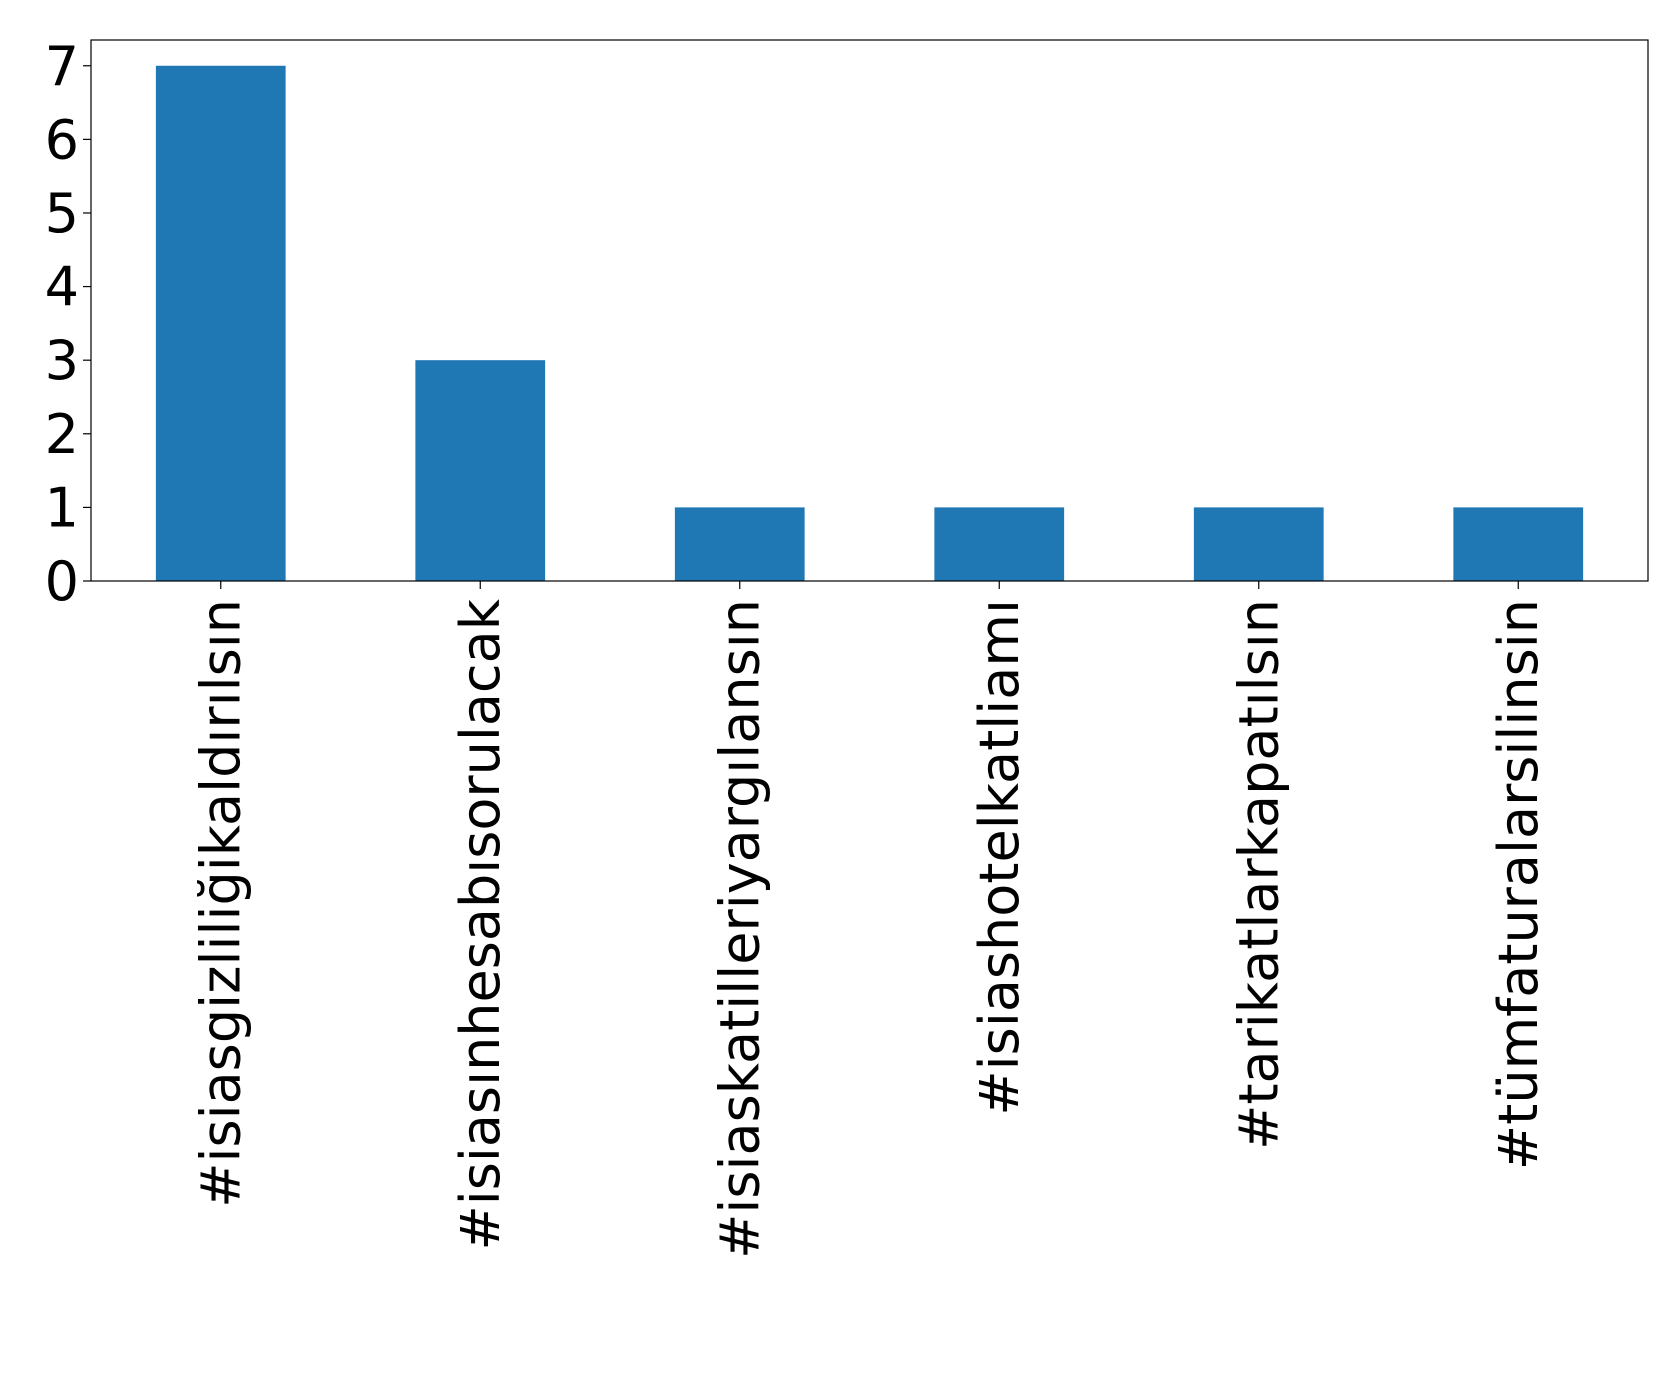 The width and height of the screenshot is (1679, 1391). Describe the element at coordinates (480, 924) in the screenshot. I see `x-tick-label: #isiasınhesabısorulacak` at that location.